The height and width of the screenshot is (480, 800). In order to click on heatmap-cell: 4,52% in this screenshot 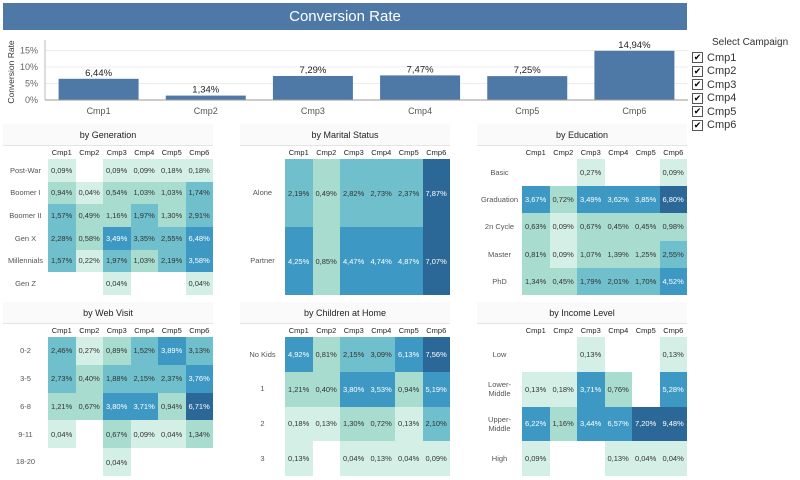, I will do `click(673, 281)`.